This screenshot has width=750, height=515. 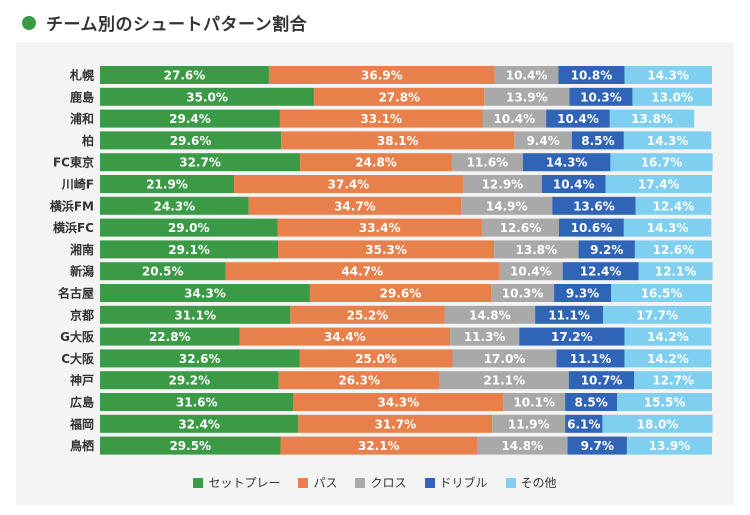 I want to click on data-label: 9.2%, so click(x=606, y=250).